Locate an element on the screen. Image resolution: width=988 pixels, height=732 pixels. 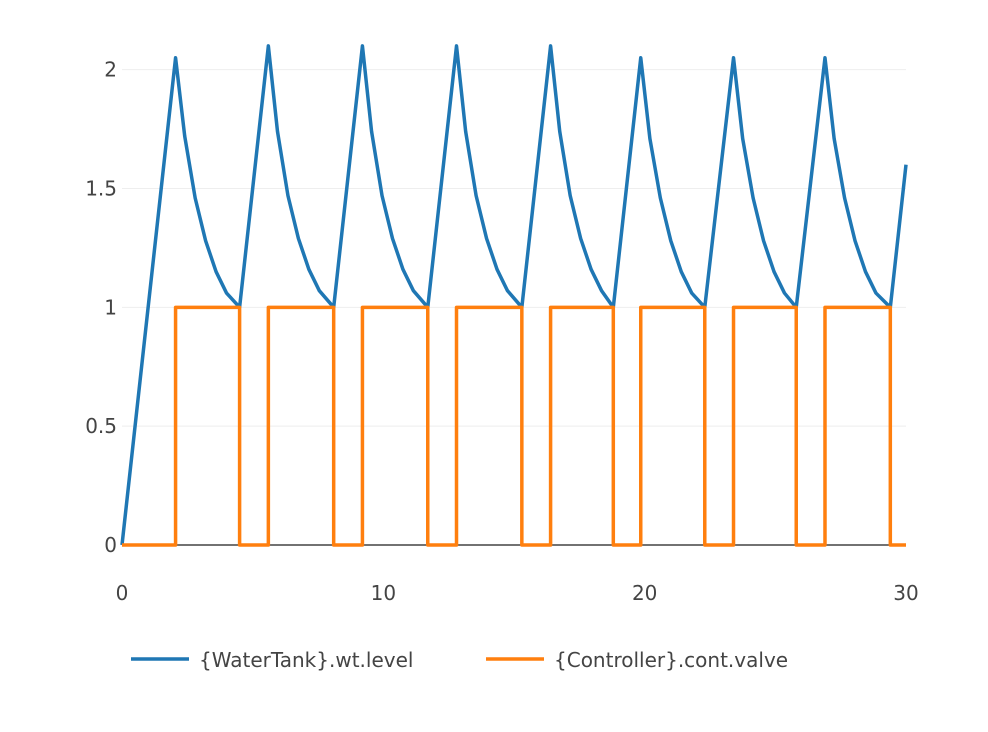
legend-item-1: {Controller}.cont.valve is located at coordinates (637, 660).